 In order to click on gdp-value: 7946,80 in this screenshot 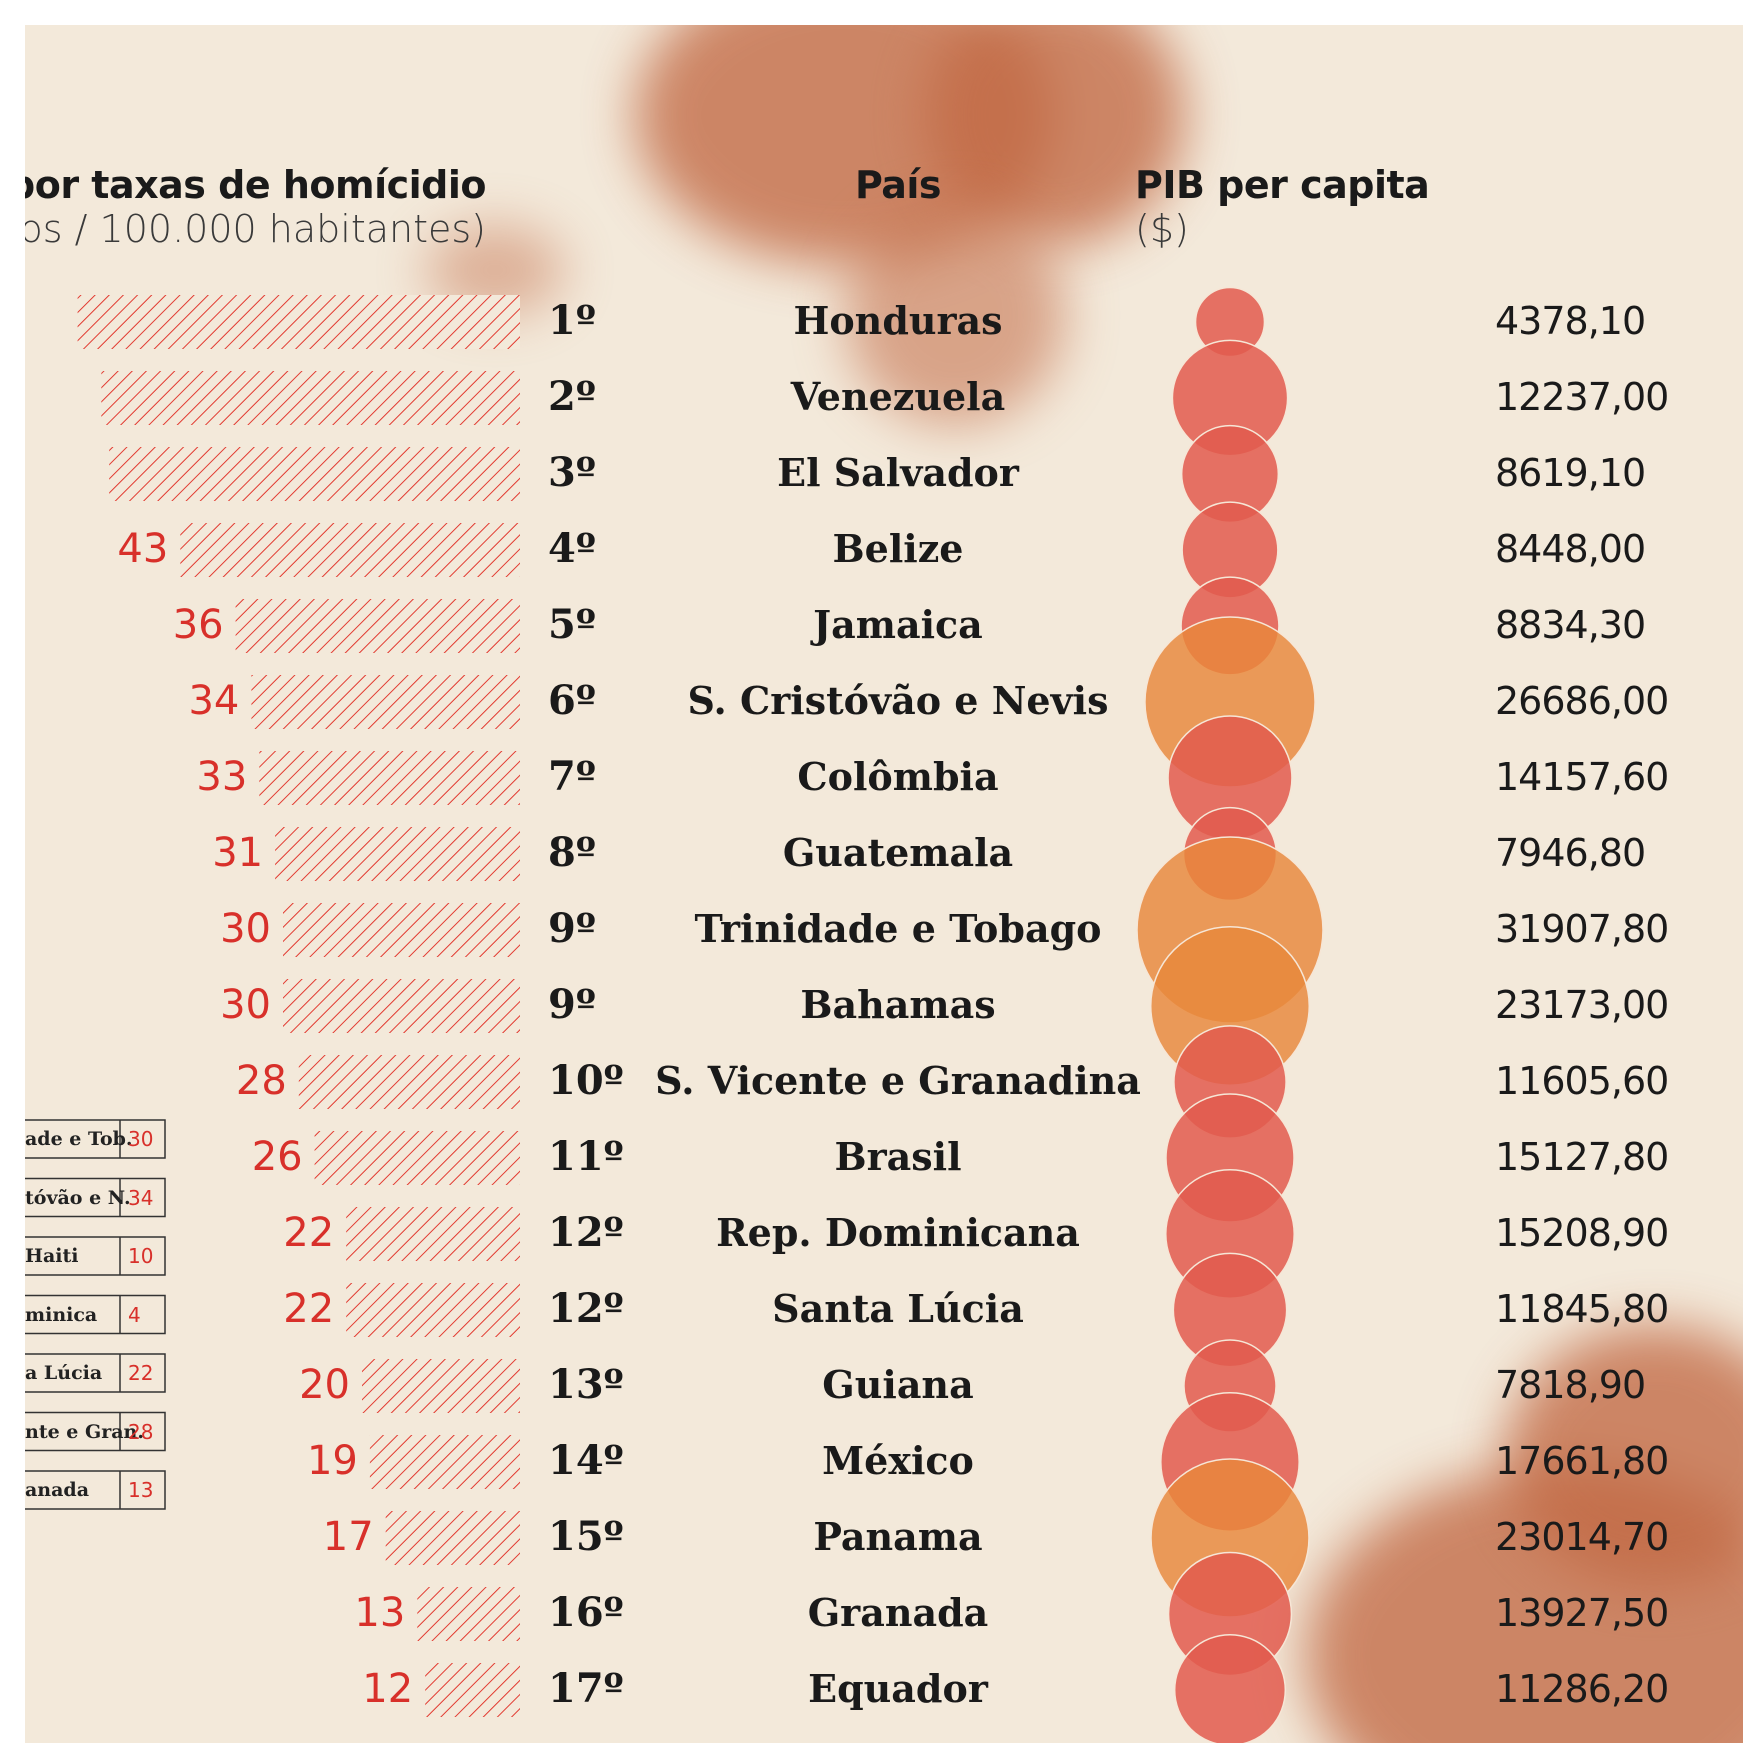, I will do `click(1570, 853)`.